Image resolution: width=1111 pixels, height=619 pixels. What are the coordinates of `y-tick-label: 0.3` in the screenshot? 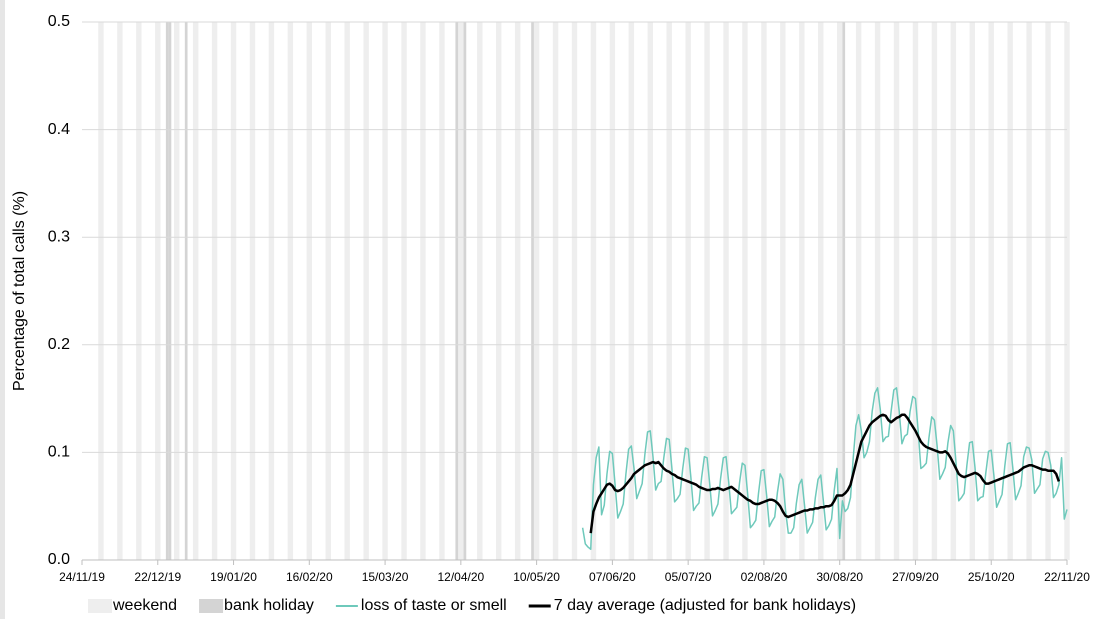 It's located at (59, 236).